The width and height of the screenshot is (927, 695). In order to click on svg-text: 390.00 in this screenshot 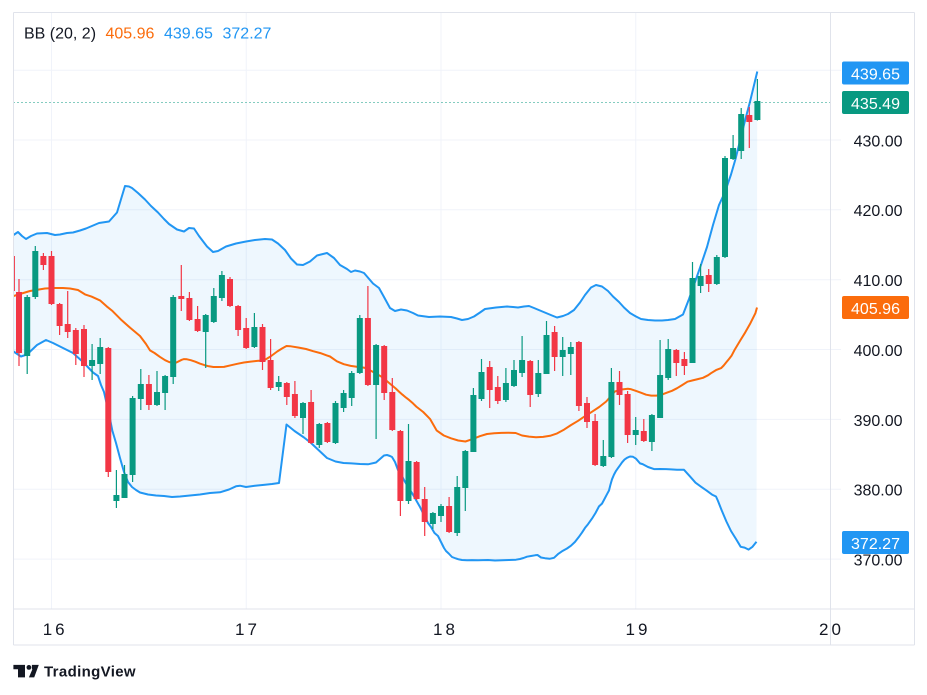, I will do `click(878, 421)`.